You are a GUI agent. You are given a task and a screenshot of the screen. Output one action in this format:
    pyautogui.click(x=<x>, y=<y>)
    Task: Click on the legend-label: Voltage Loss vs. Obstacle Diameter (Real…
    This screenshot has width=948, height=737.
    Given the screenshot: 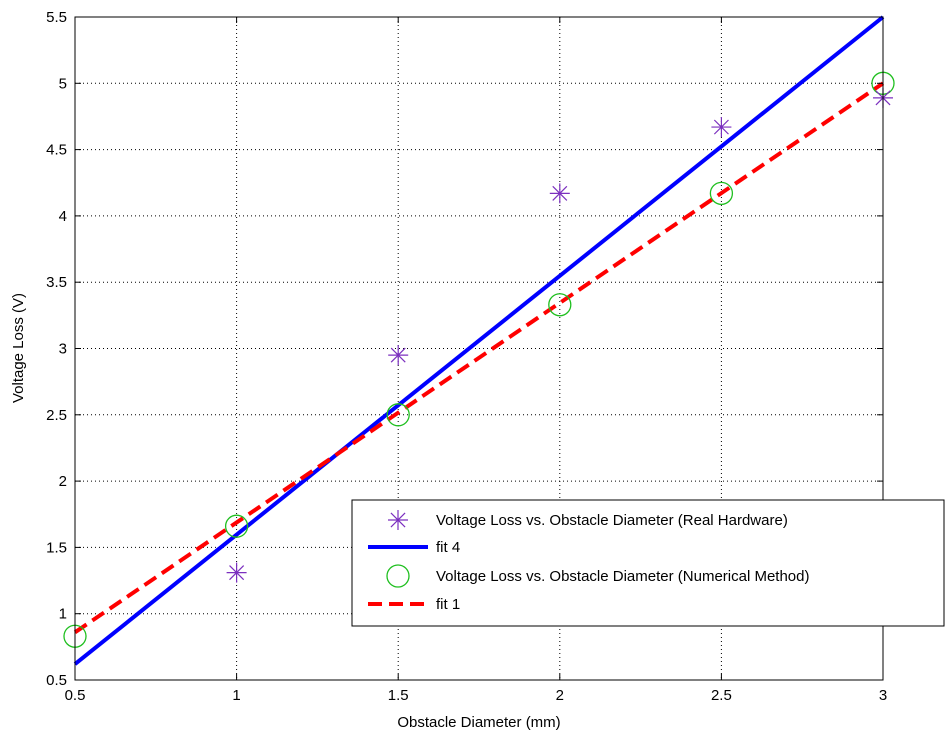 What is the action you would take?
    pyautogui.click(x=612, y=520)
    